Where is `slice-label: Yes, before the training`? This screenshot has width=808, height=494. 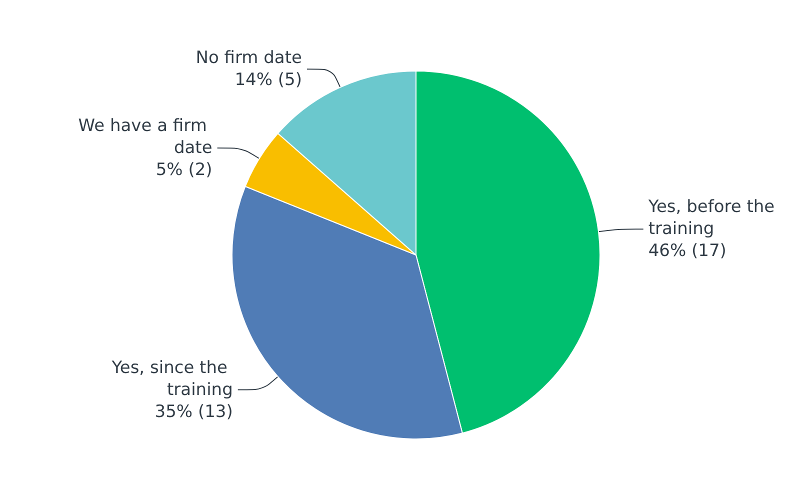 slice-label: Yes, before the training is located at coordinates (713, 218).